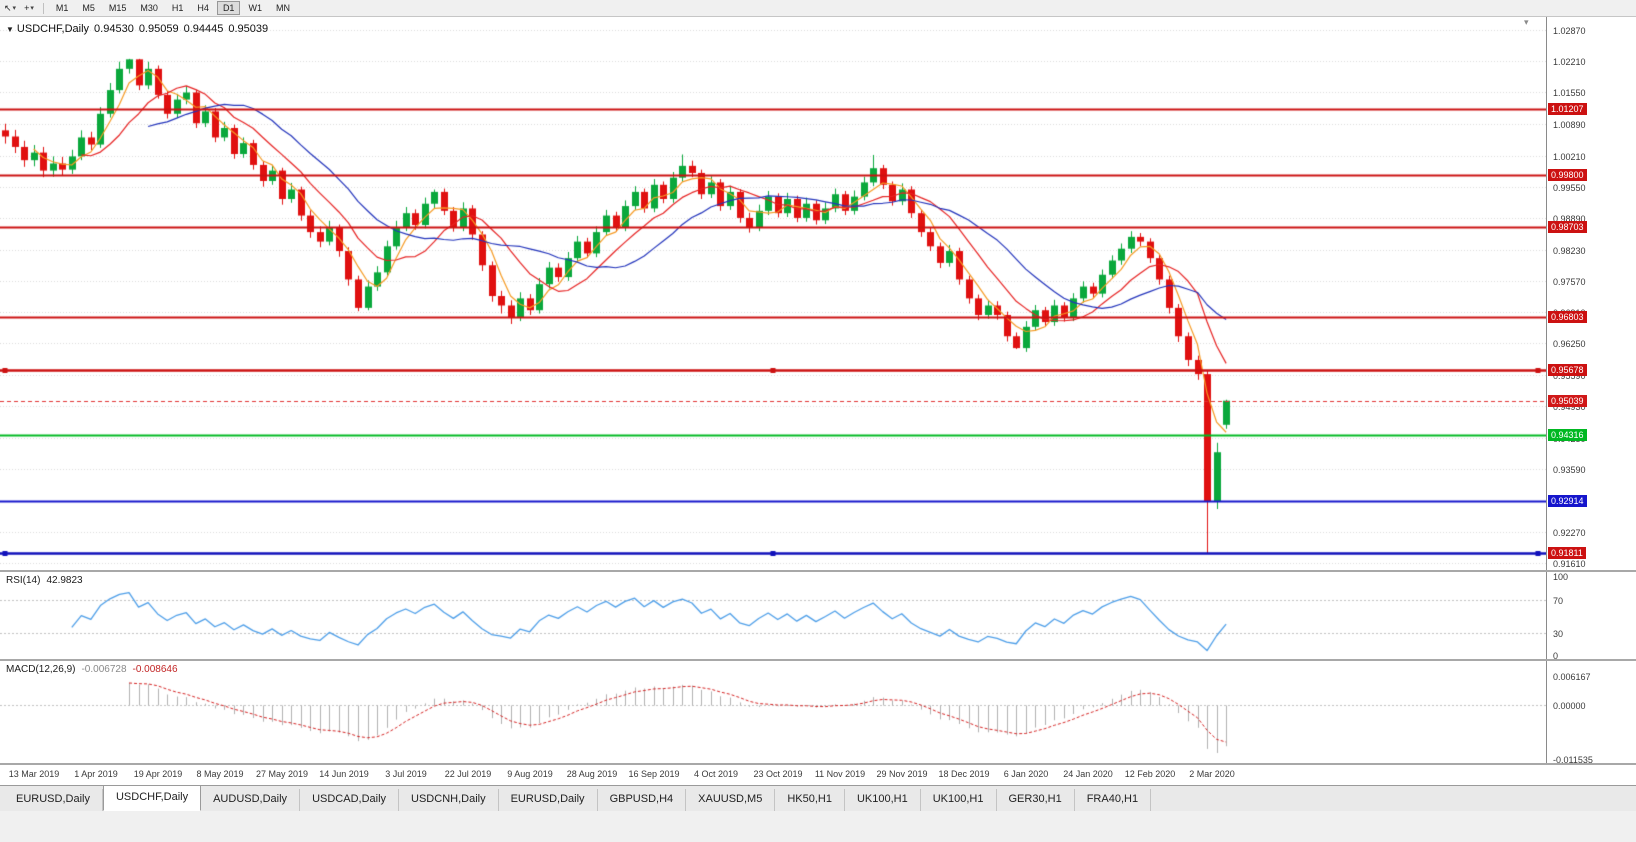 Image resolution: width=1636 pixels, height=842 pixels. Describe the element at coordinates (1036, 800) in the screenshot. I see `bottom-tab-11-ger30-h1: GER30,H1` at that location.